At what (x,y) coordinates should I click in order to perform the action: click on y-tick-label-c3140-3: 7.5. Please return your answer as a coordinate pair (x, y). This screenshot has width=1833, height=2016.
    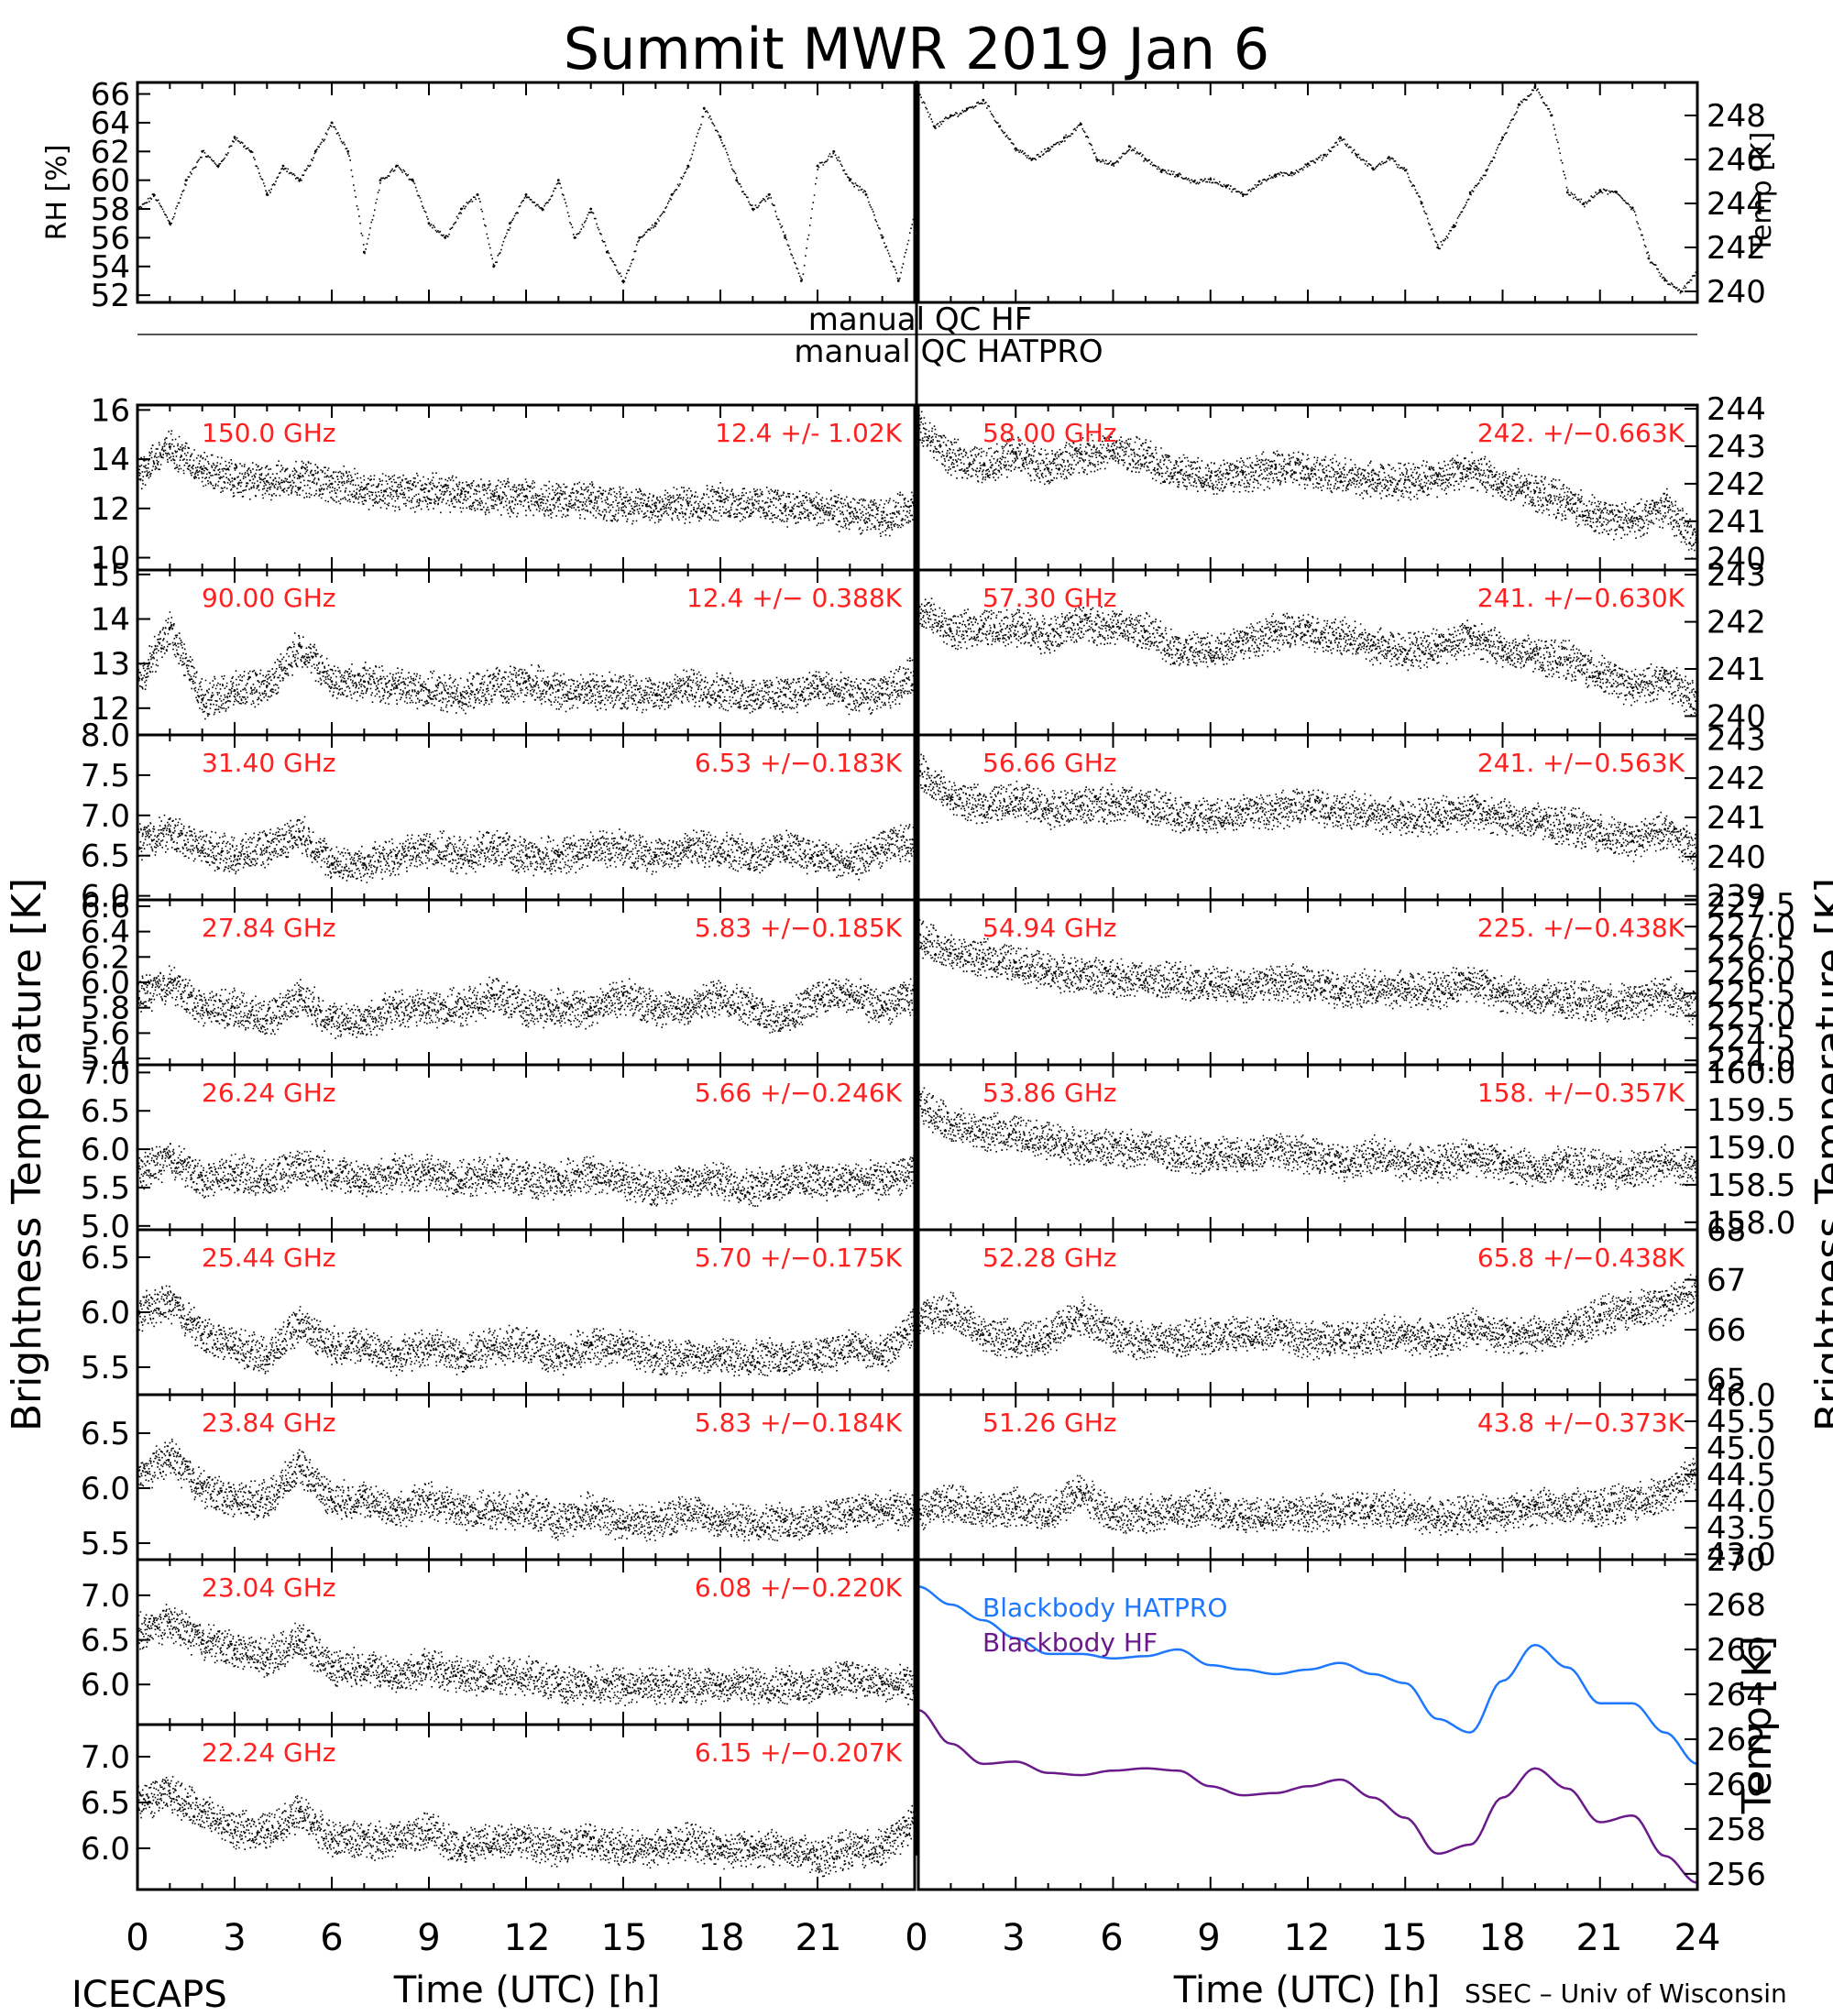
    Looking at the image, I should click on (105, 776).